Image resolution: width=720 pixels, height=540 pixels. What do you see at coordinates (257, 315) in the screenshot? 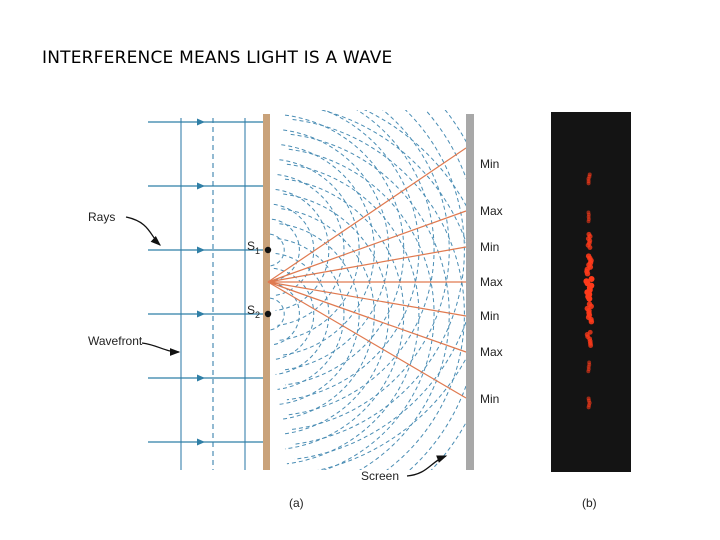
I see `s2-subscript: 2` at bounding box center [257, 315].